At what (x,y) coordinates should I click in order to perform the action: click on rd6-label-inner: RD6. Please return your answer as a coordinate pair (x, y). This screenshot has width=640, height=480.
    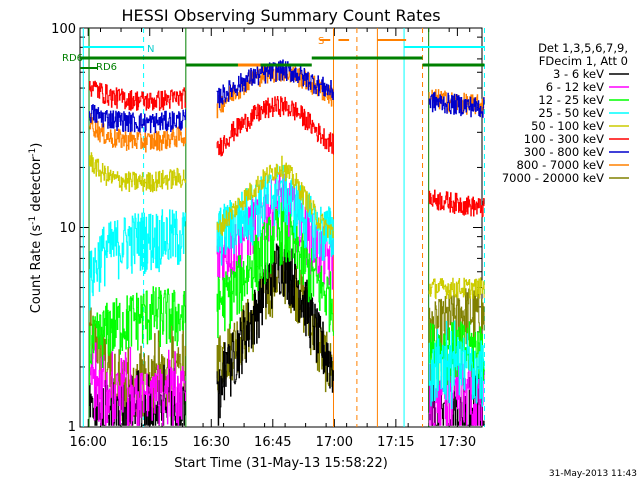
    Looking at the image, I should click on (106, 67).